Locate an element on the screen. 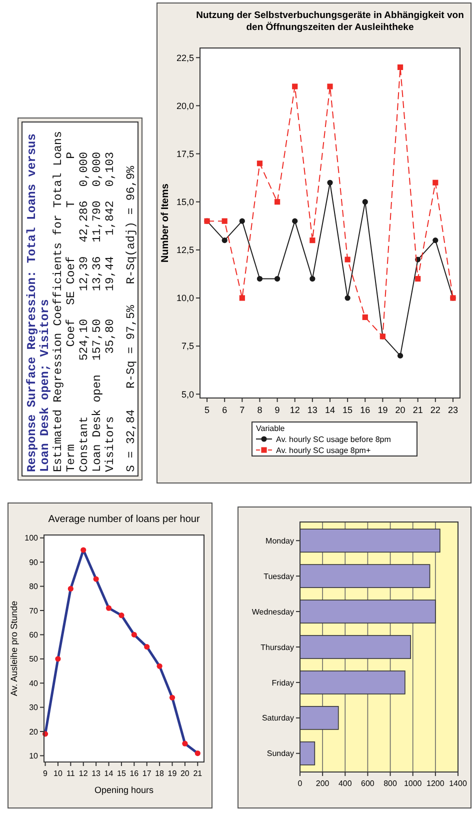 This screenshot has height=814, width=472. y-tick-label: 17,5 is located at coordinates (185, 153).